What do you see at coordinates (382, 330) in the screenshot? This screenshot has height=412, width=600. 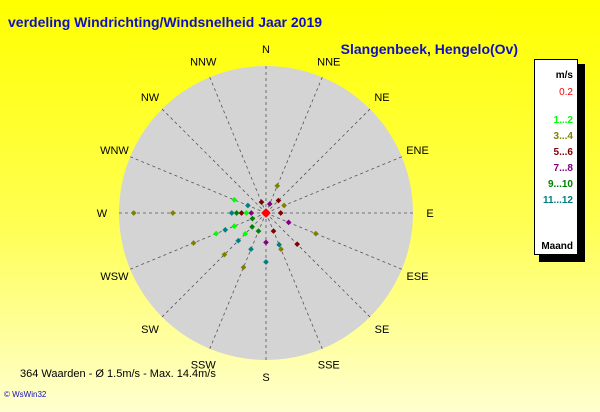 I see `direction-label-se: SE` at bounding box center [382, 330].